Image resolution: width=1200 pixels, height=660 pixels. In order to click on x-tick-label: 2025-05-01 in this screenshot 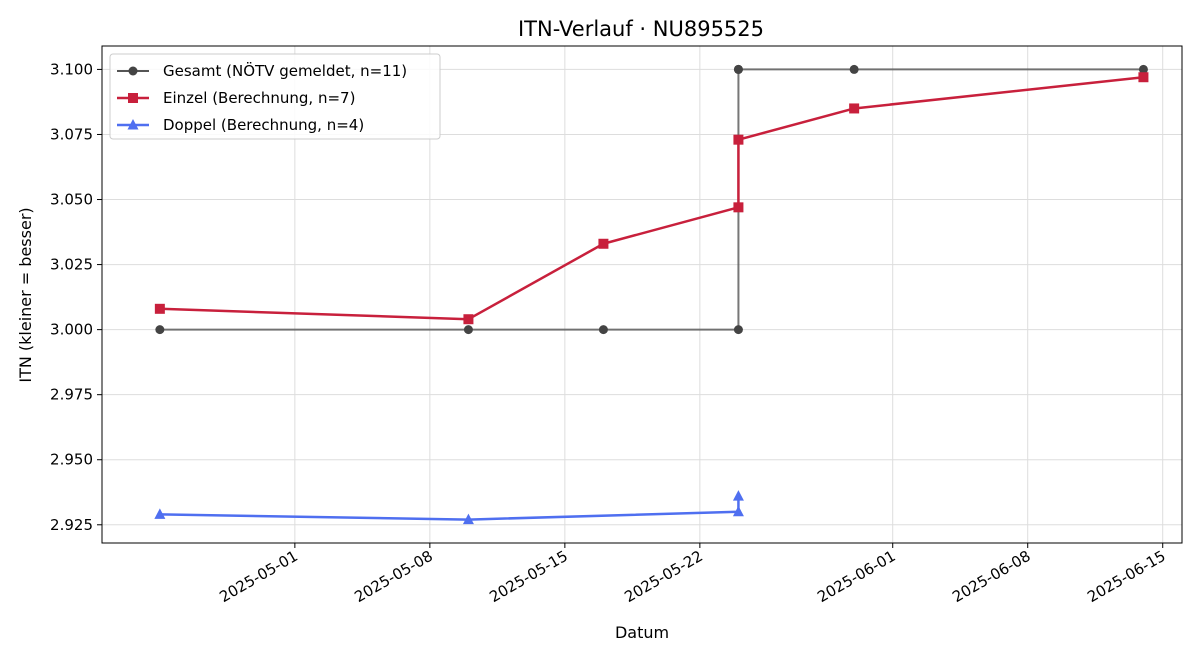, I will do `click(258, 576)`.